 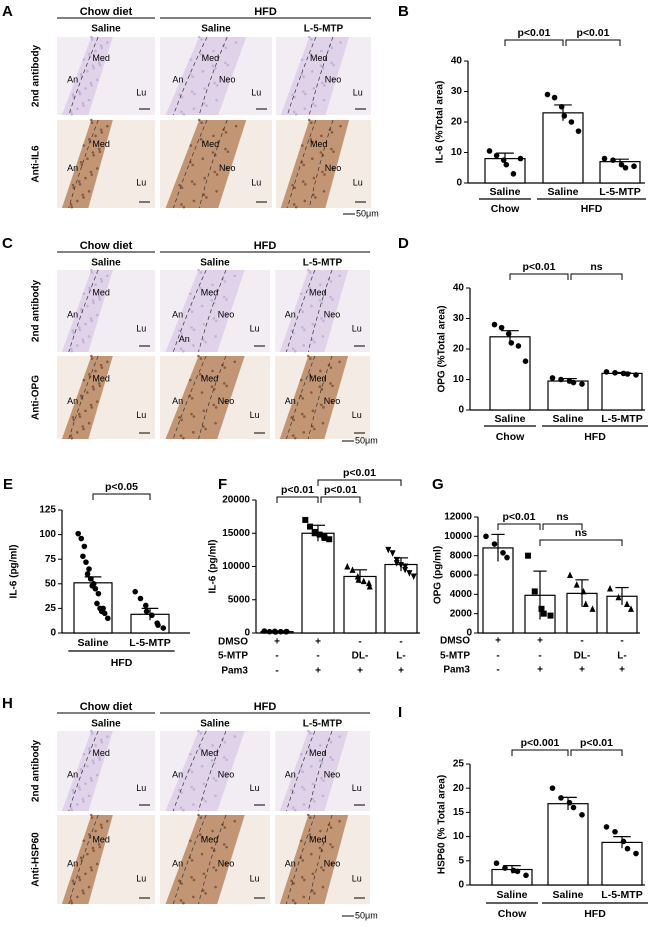 What do you see at coordinates (87, 164) in the screenshot?
I see `vessel-wall` at bounding box center [87, 164].